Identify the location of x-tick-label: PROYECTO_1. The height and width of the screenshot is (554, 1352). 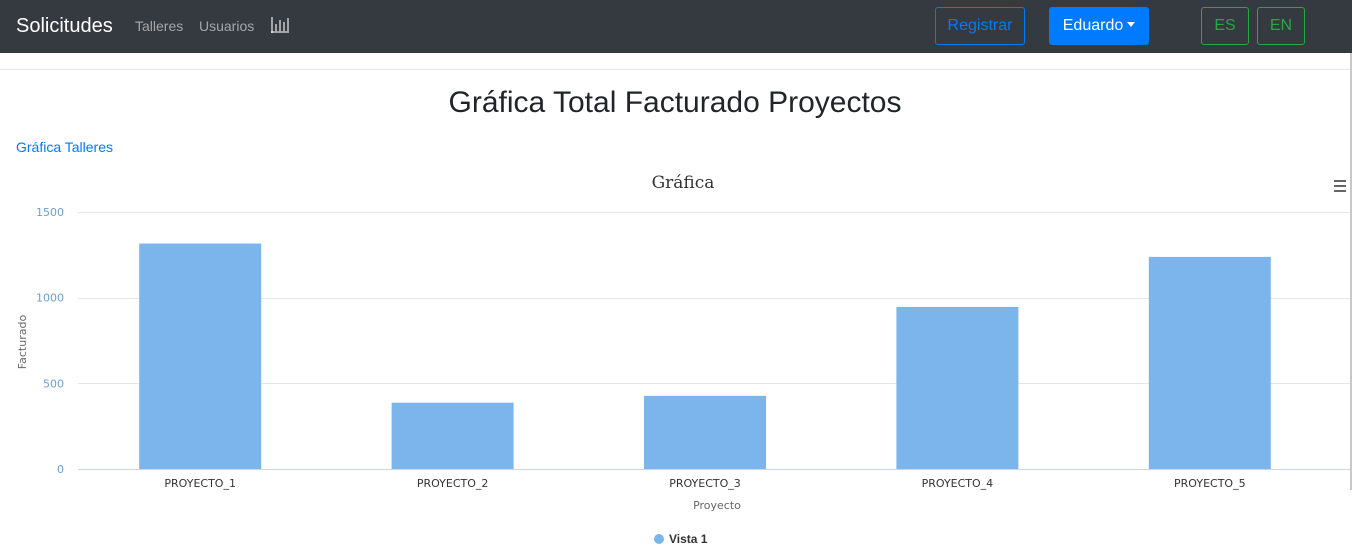
(200, 483).